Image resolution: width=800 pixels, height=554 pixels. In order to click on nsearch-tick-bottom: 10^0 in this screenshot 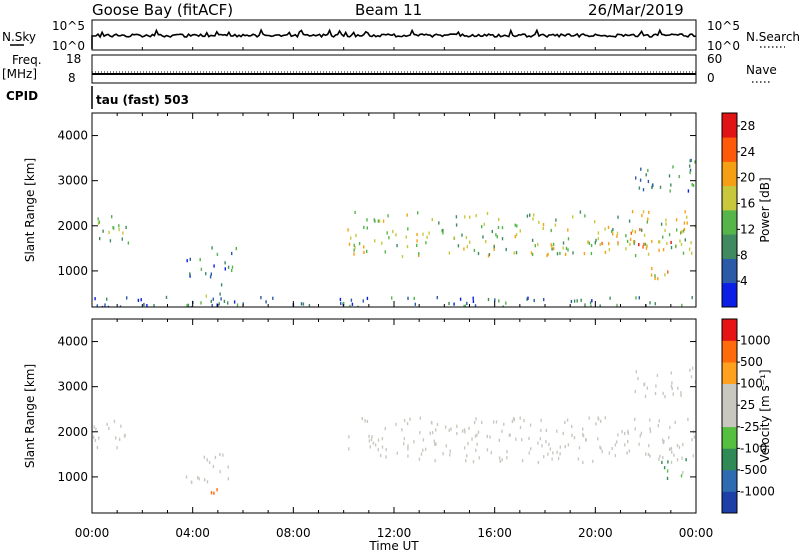, I will do `click(723, 46)`.